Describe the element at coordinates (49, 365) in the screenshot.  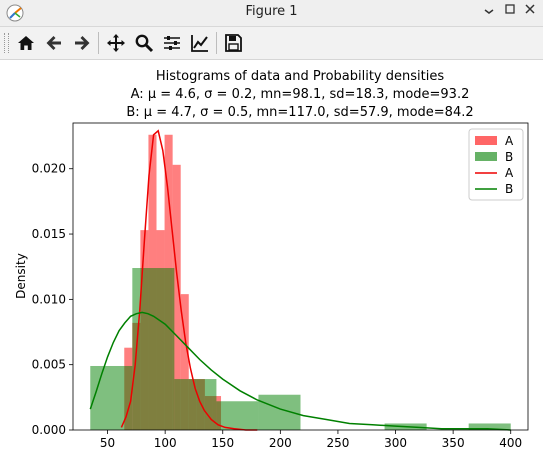
I see `y-tick-label: 0.005` at that location.